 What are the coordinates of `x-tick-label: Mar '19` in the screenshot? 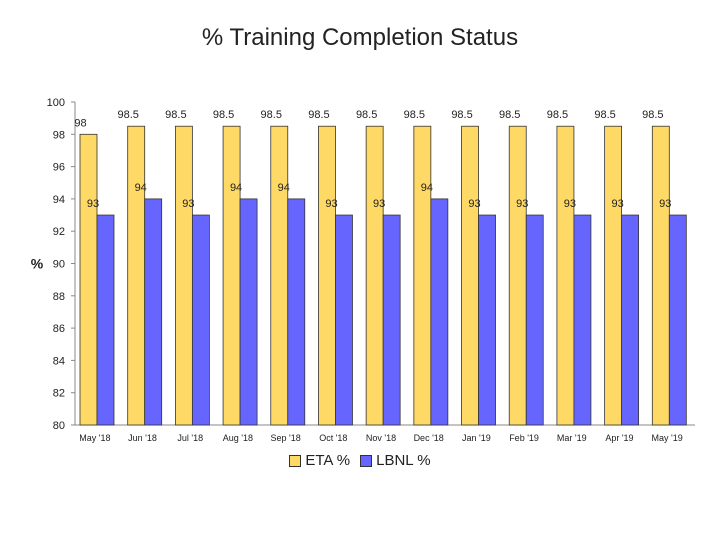 It's located at (572, 438).